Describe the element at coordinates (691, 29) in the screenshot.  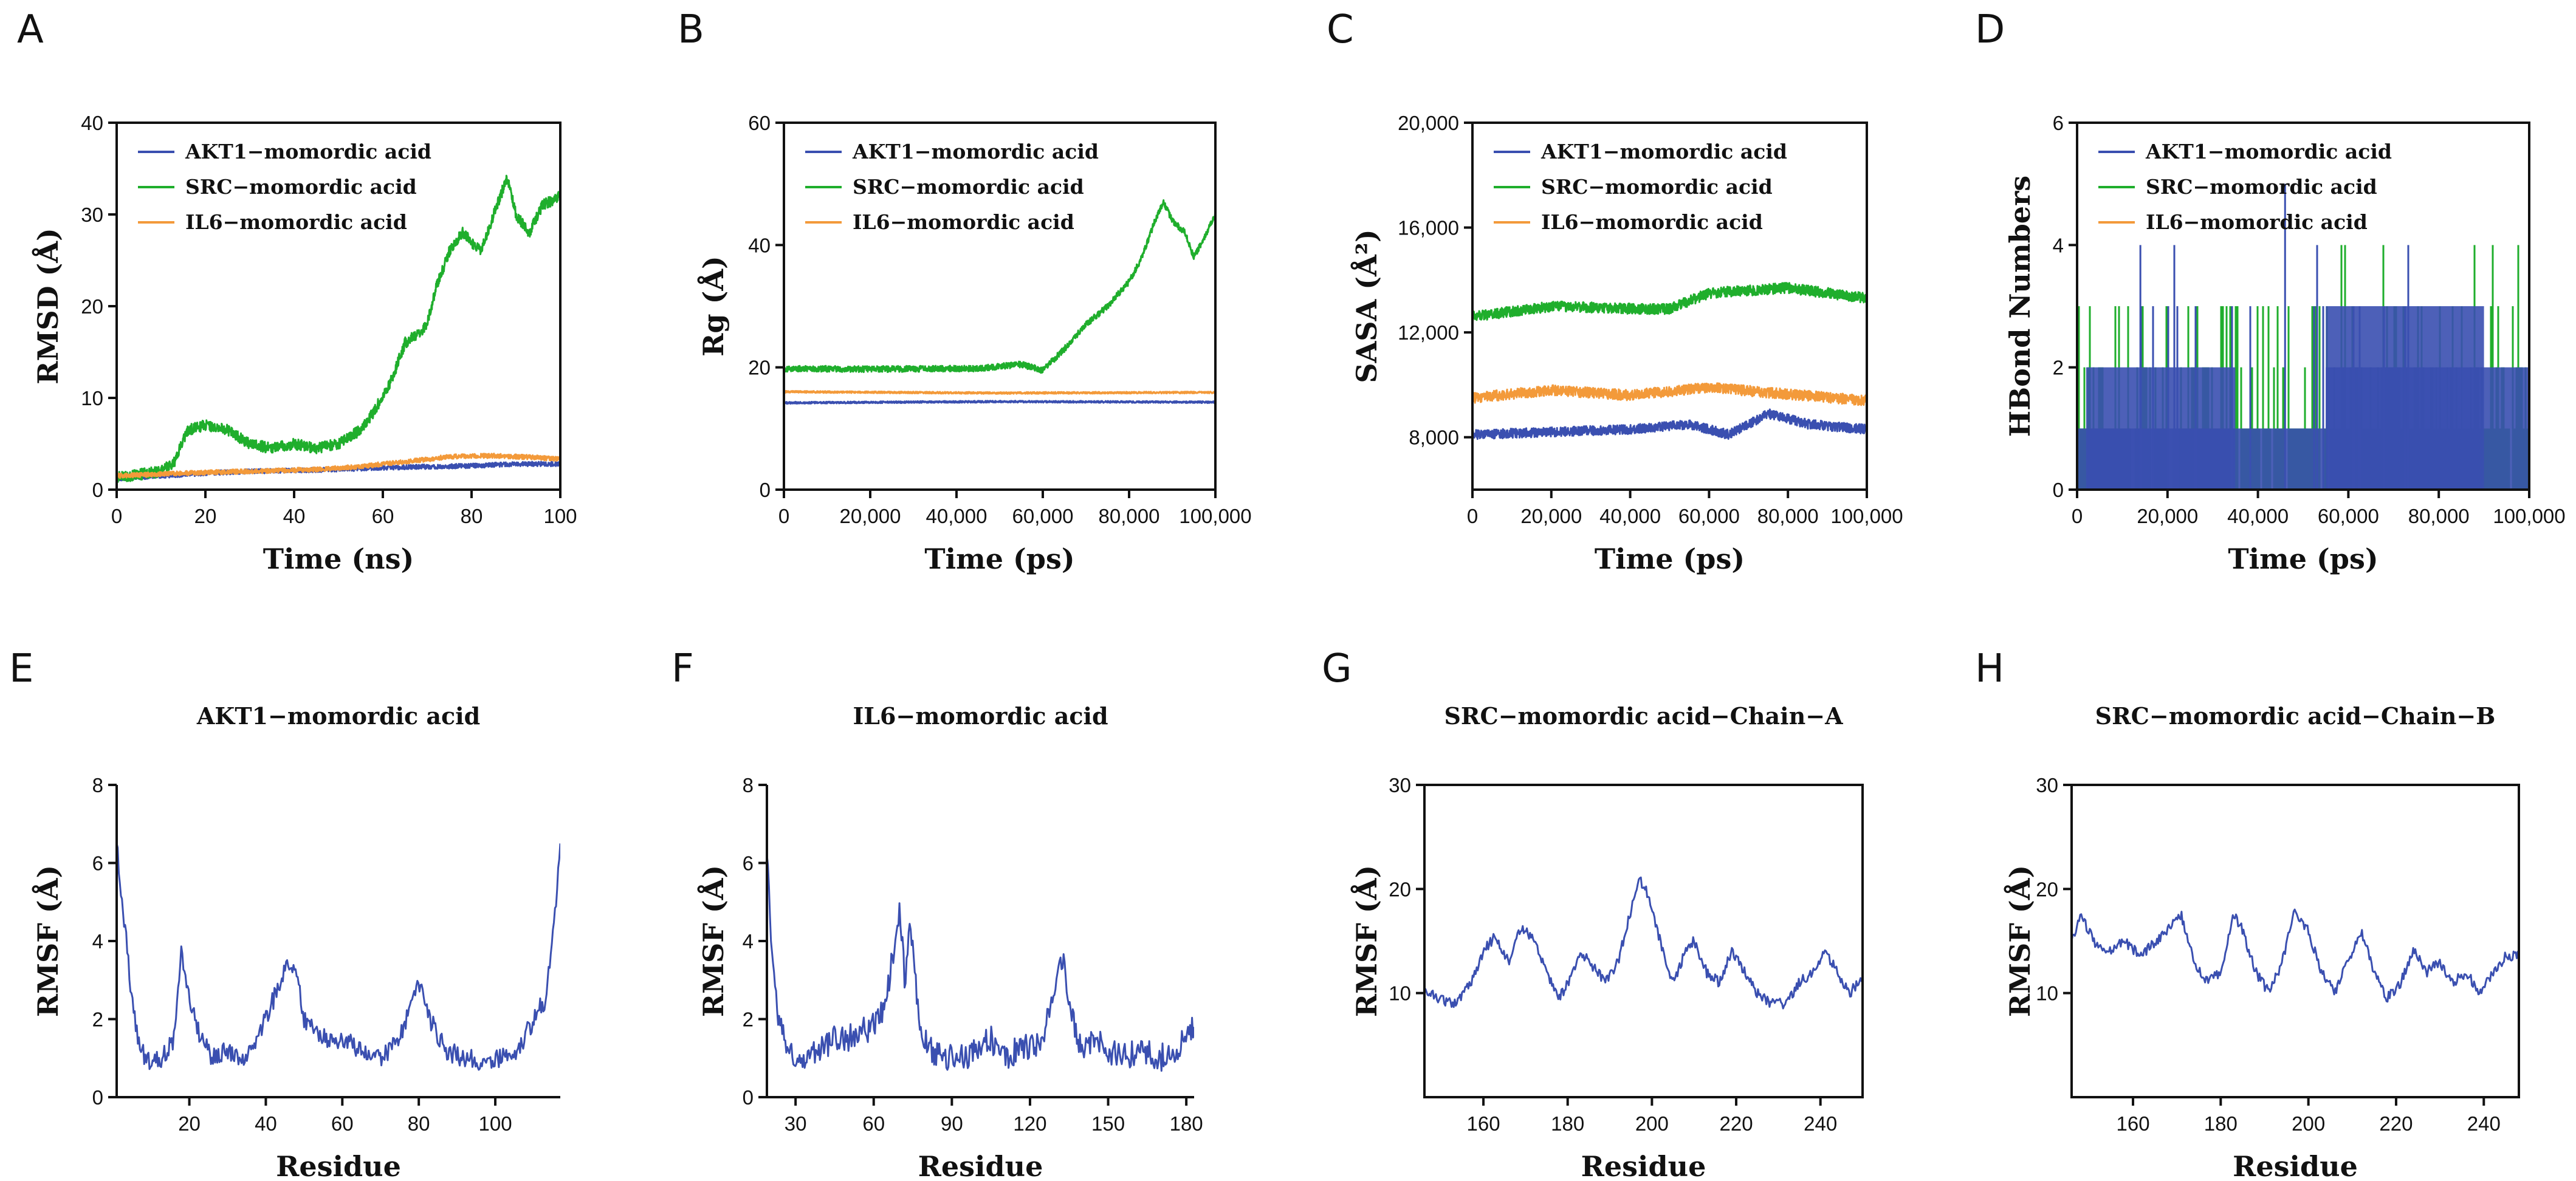
I see `panel-letter: B` at that location.